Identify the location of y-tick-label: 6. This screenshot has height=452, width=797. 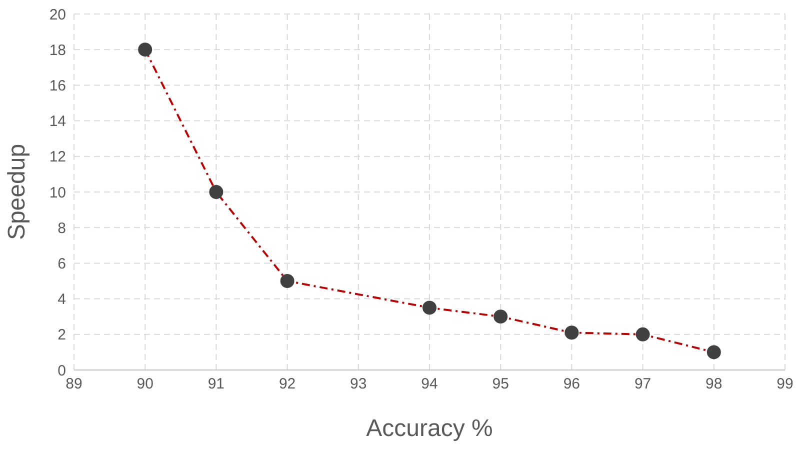
(62, 264).